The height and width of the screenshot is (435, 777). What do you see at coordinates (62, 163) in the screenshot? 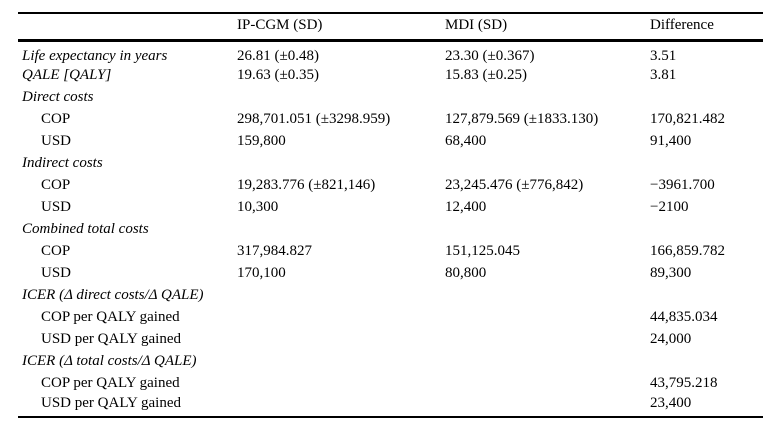
I see `row-label: Indirect costs` at bounding box center [62, 163].